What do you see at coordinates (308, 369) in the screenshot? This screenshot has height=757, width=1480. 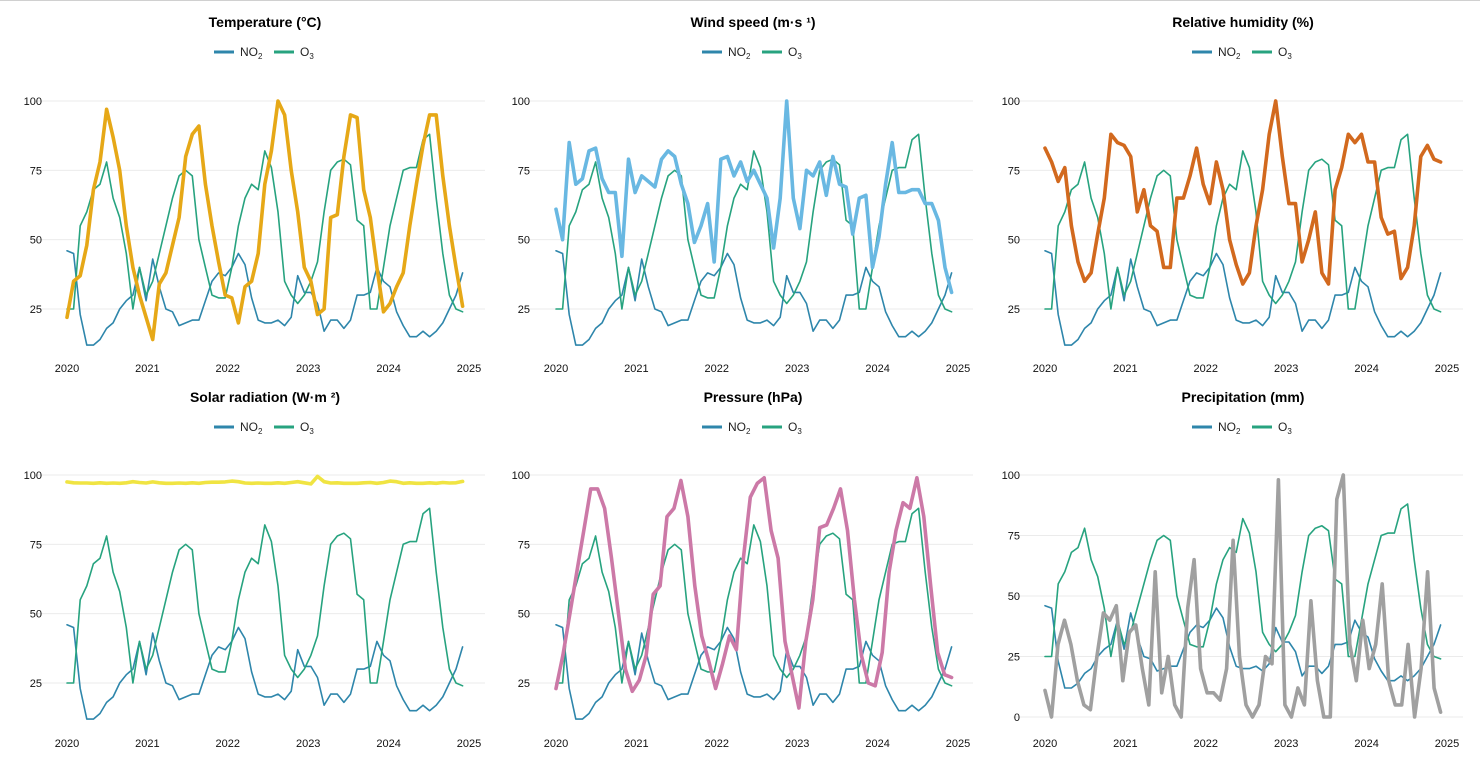 I see `temperature-c-xtick-2023: 2023` at bounding box center [308, 369].